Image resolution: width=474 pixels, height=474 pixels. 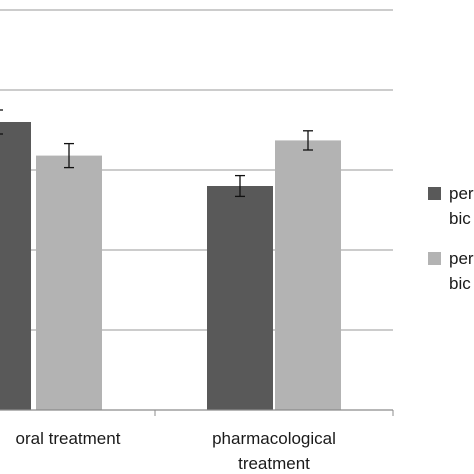 What do you see at coordinates (274, 463) in the screenshot?
I see `category-label: treatment` at bounding box center [274, 463].